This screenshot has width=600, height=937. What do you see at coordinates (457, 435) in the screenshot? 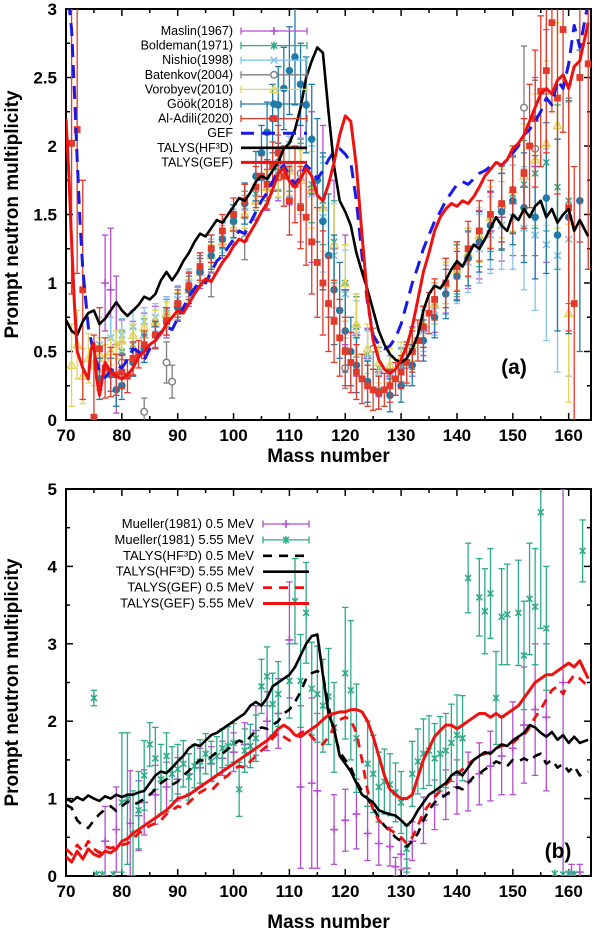
I see `x-tick-label: 140` at bounding box center [457, 435].